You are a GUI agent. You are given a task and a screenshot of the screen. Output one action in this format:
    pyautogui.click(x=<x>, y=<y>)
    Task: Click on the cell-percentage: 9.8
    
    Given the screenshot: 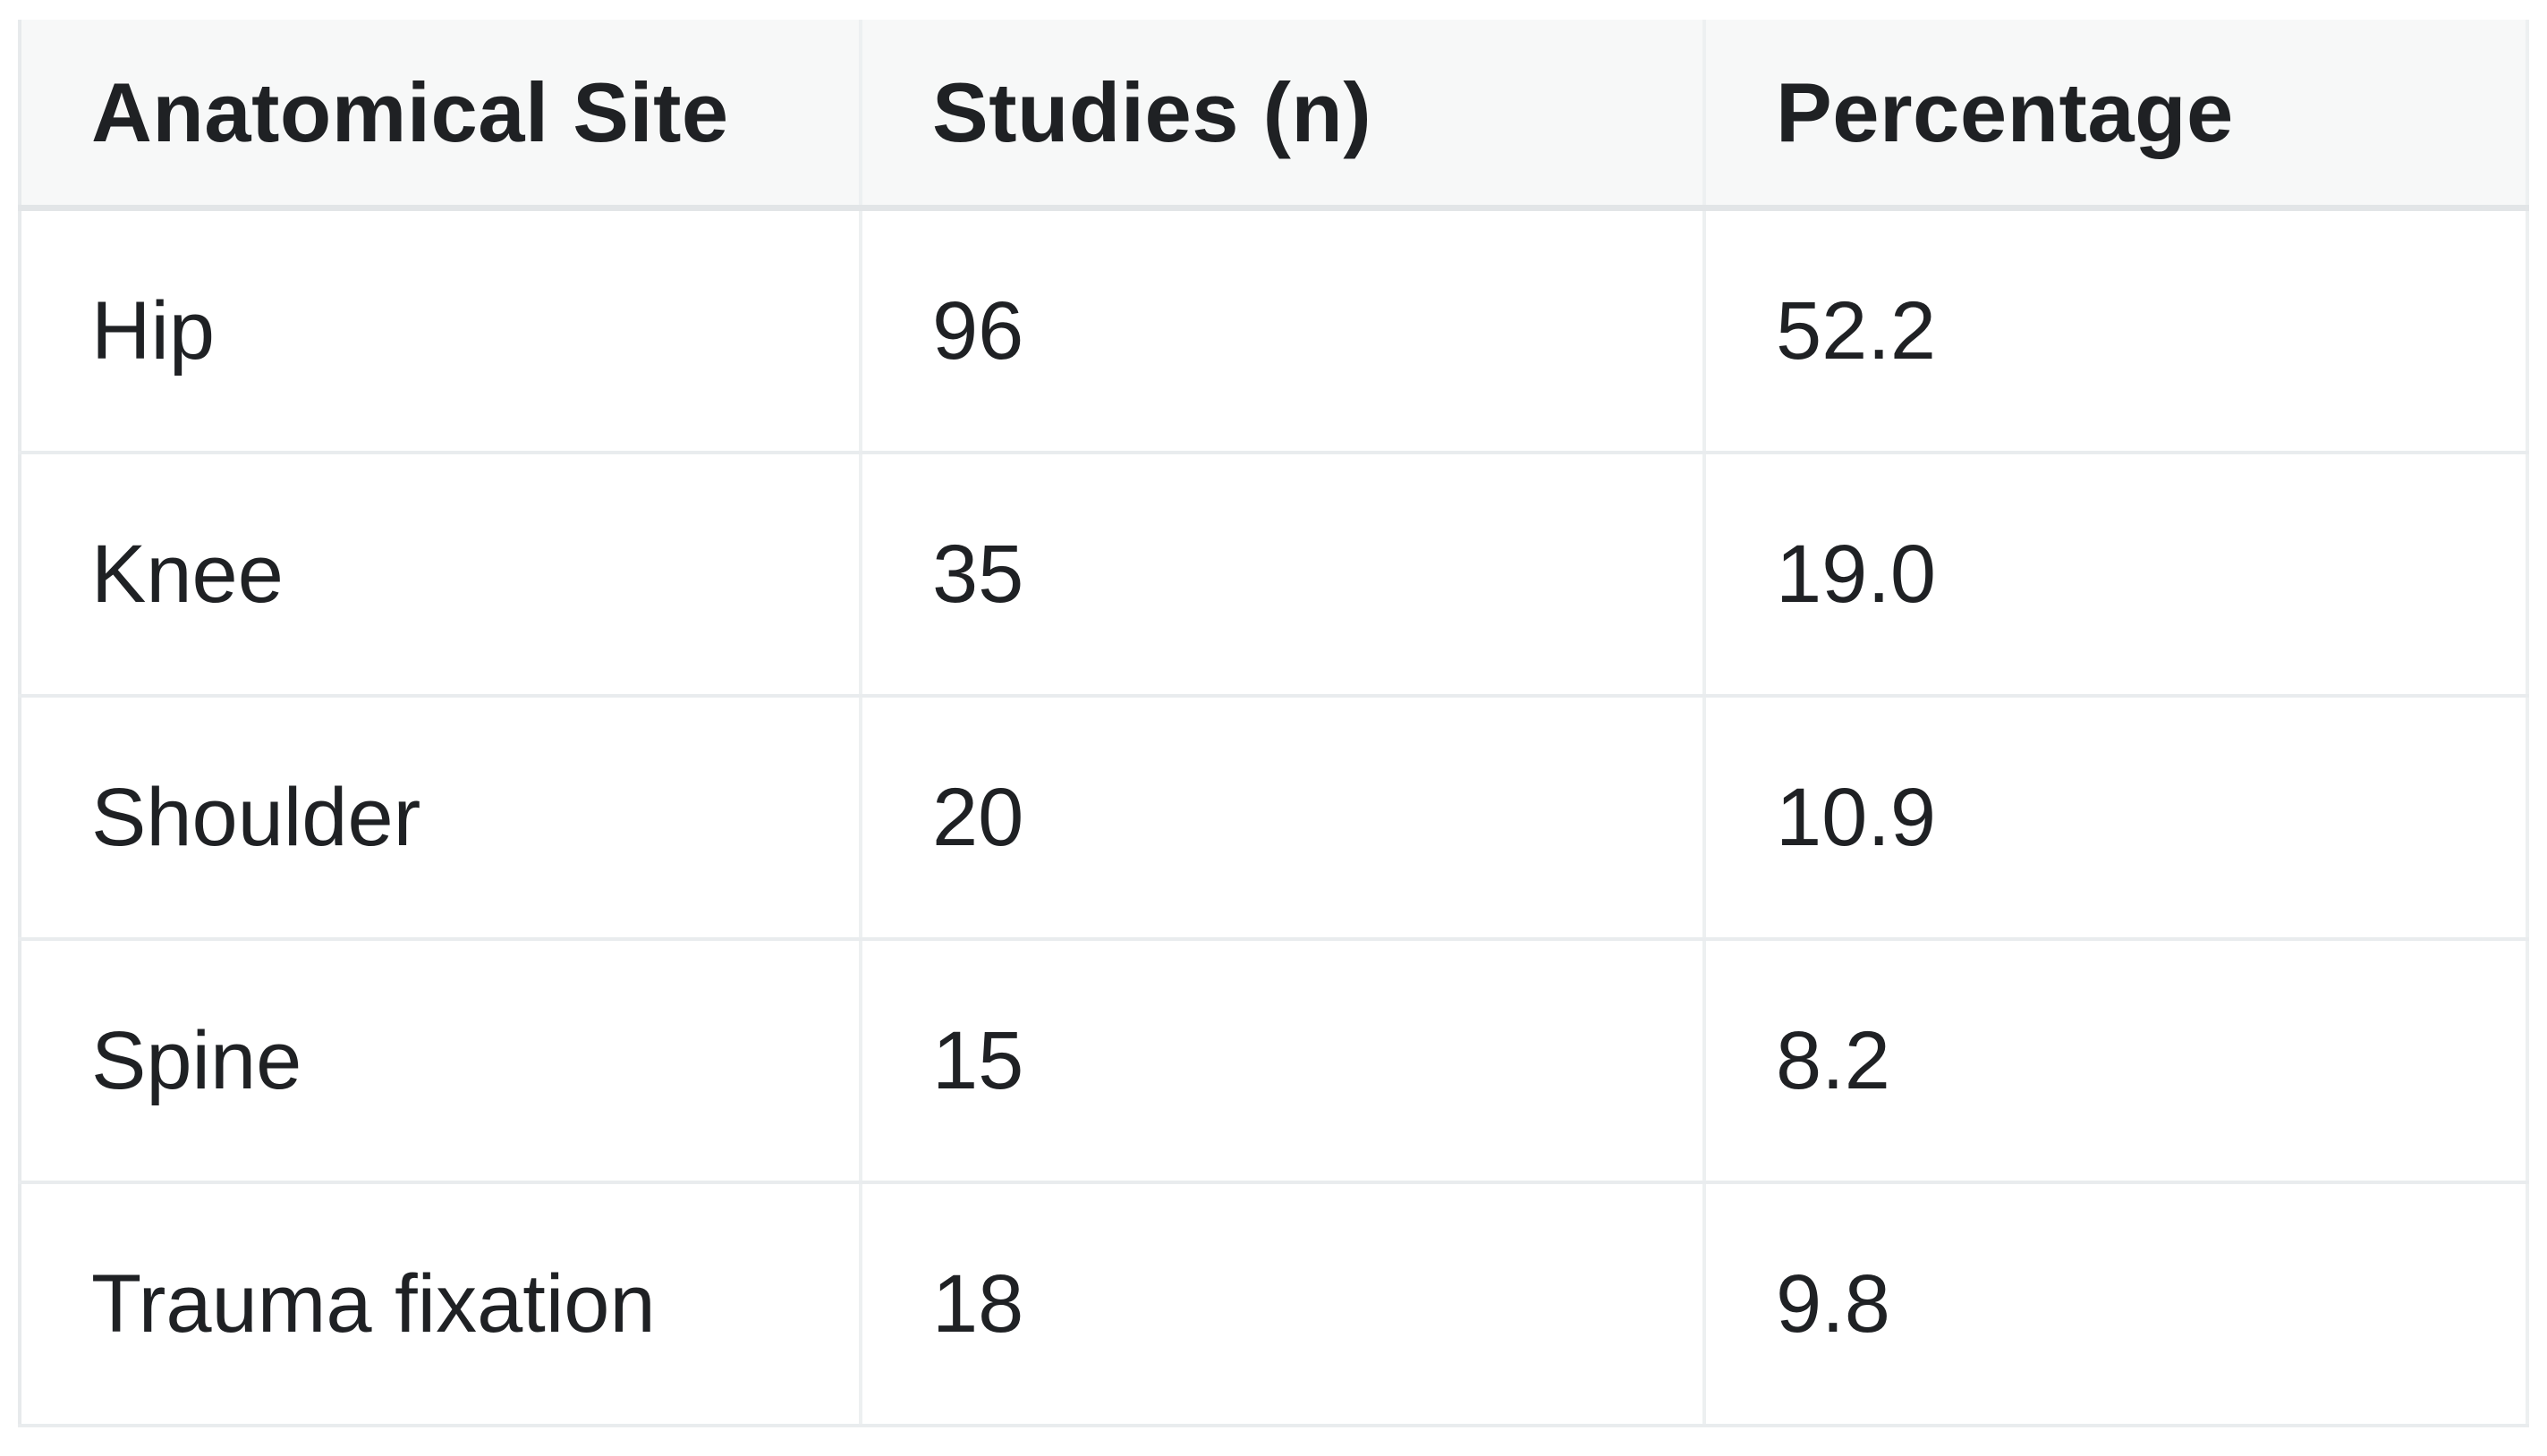 What is the action you would take?
    pyautogui.click(x=2115, y=1304)
    